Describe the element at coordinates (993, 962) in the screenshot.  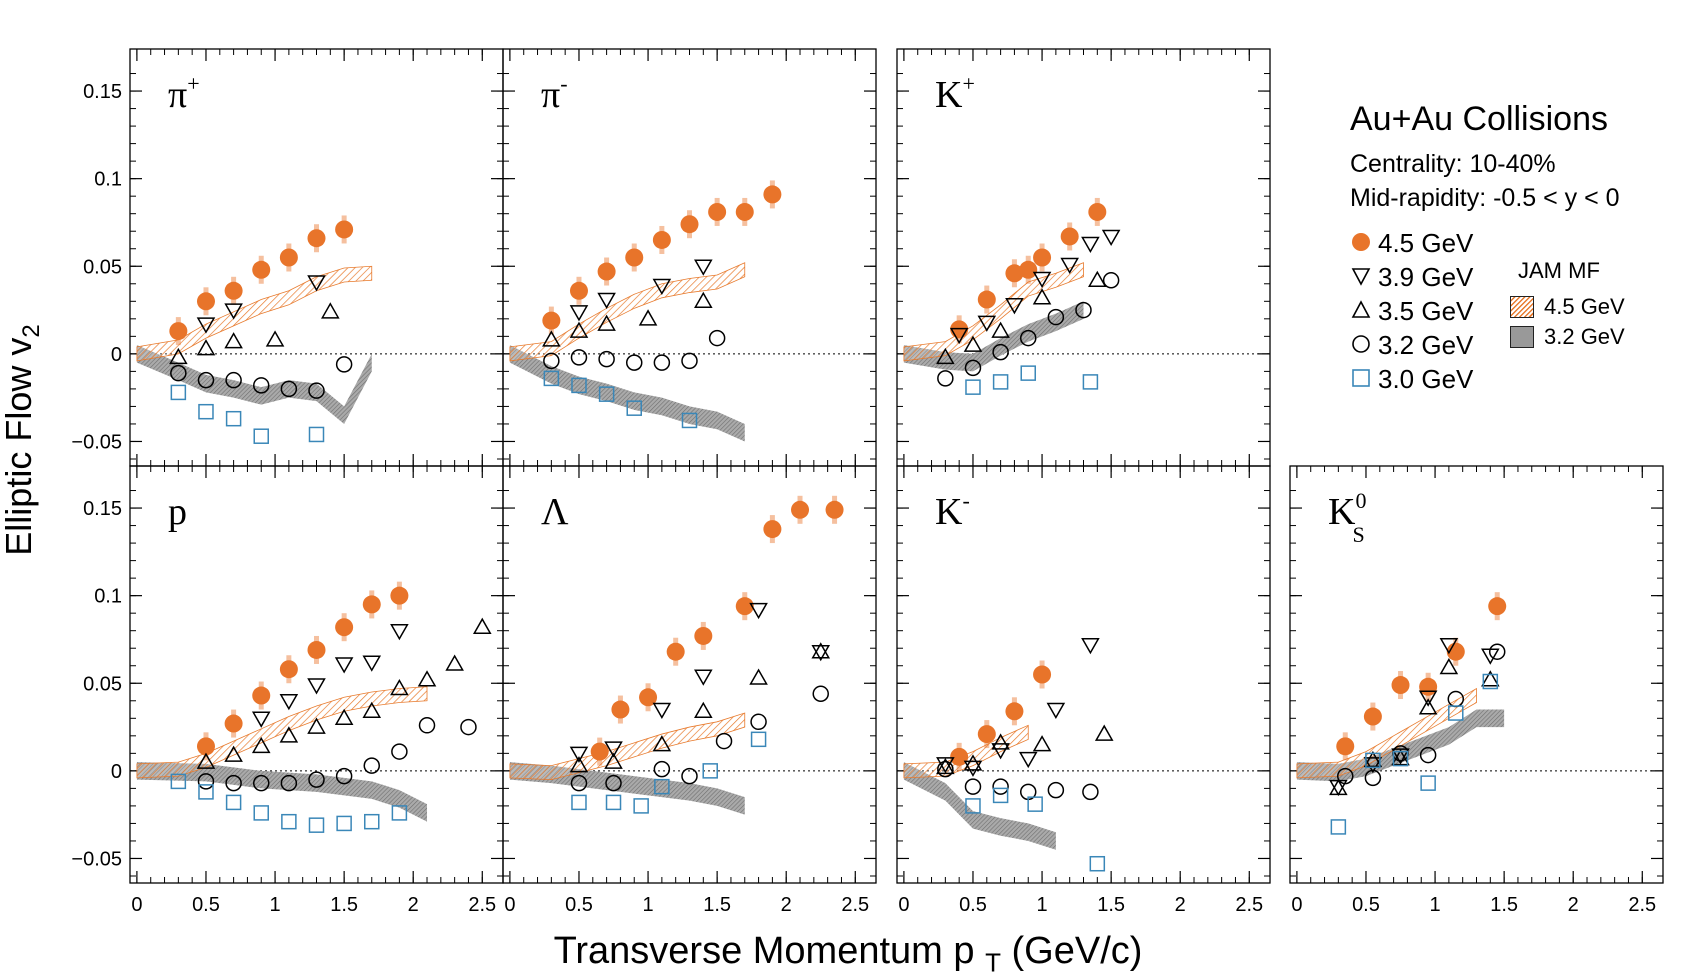
I see `x-axis-title-sub: T` at that location.